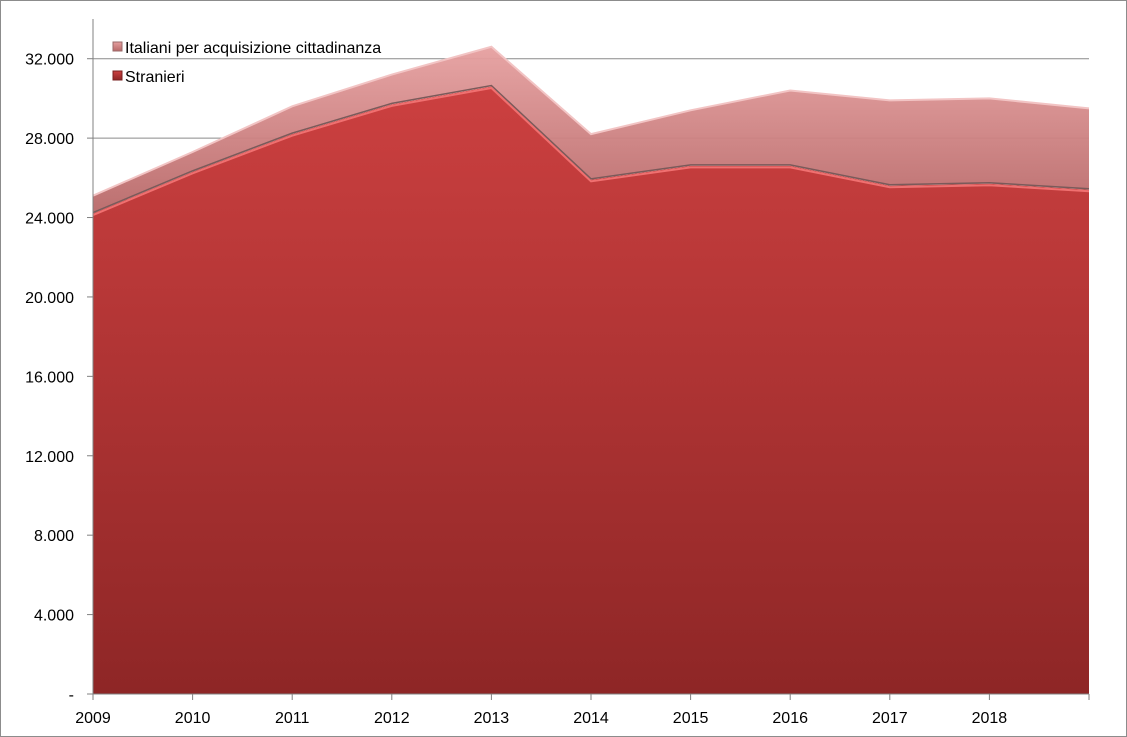  I want to click on legend-item-italiani: Italiani per acquisizione cittadinanza, so click(246, 48).